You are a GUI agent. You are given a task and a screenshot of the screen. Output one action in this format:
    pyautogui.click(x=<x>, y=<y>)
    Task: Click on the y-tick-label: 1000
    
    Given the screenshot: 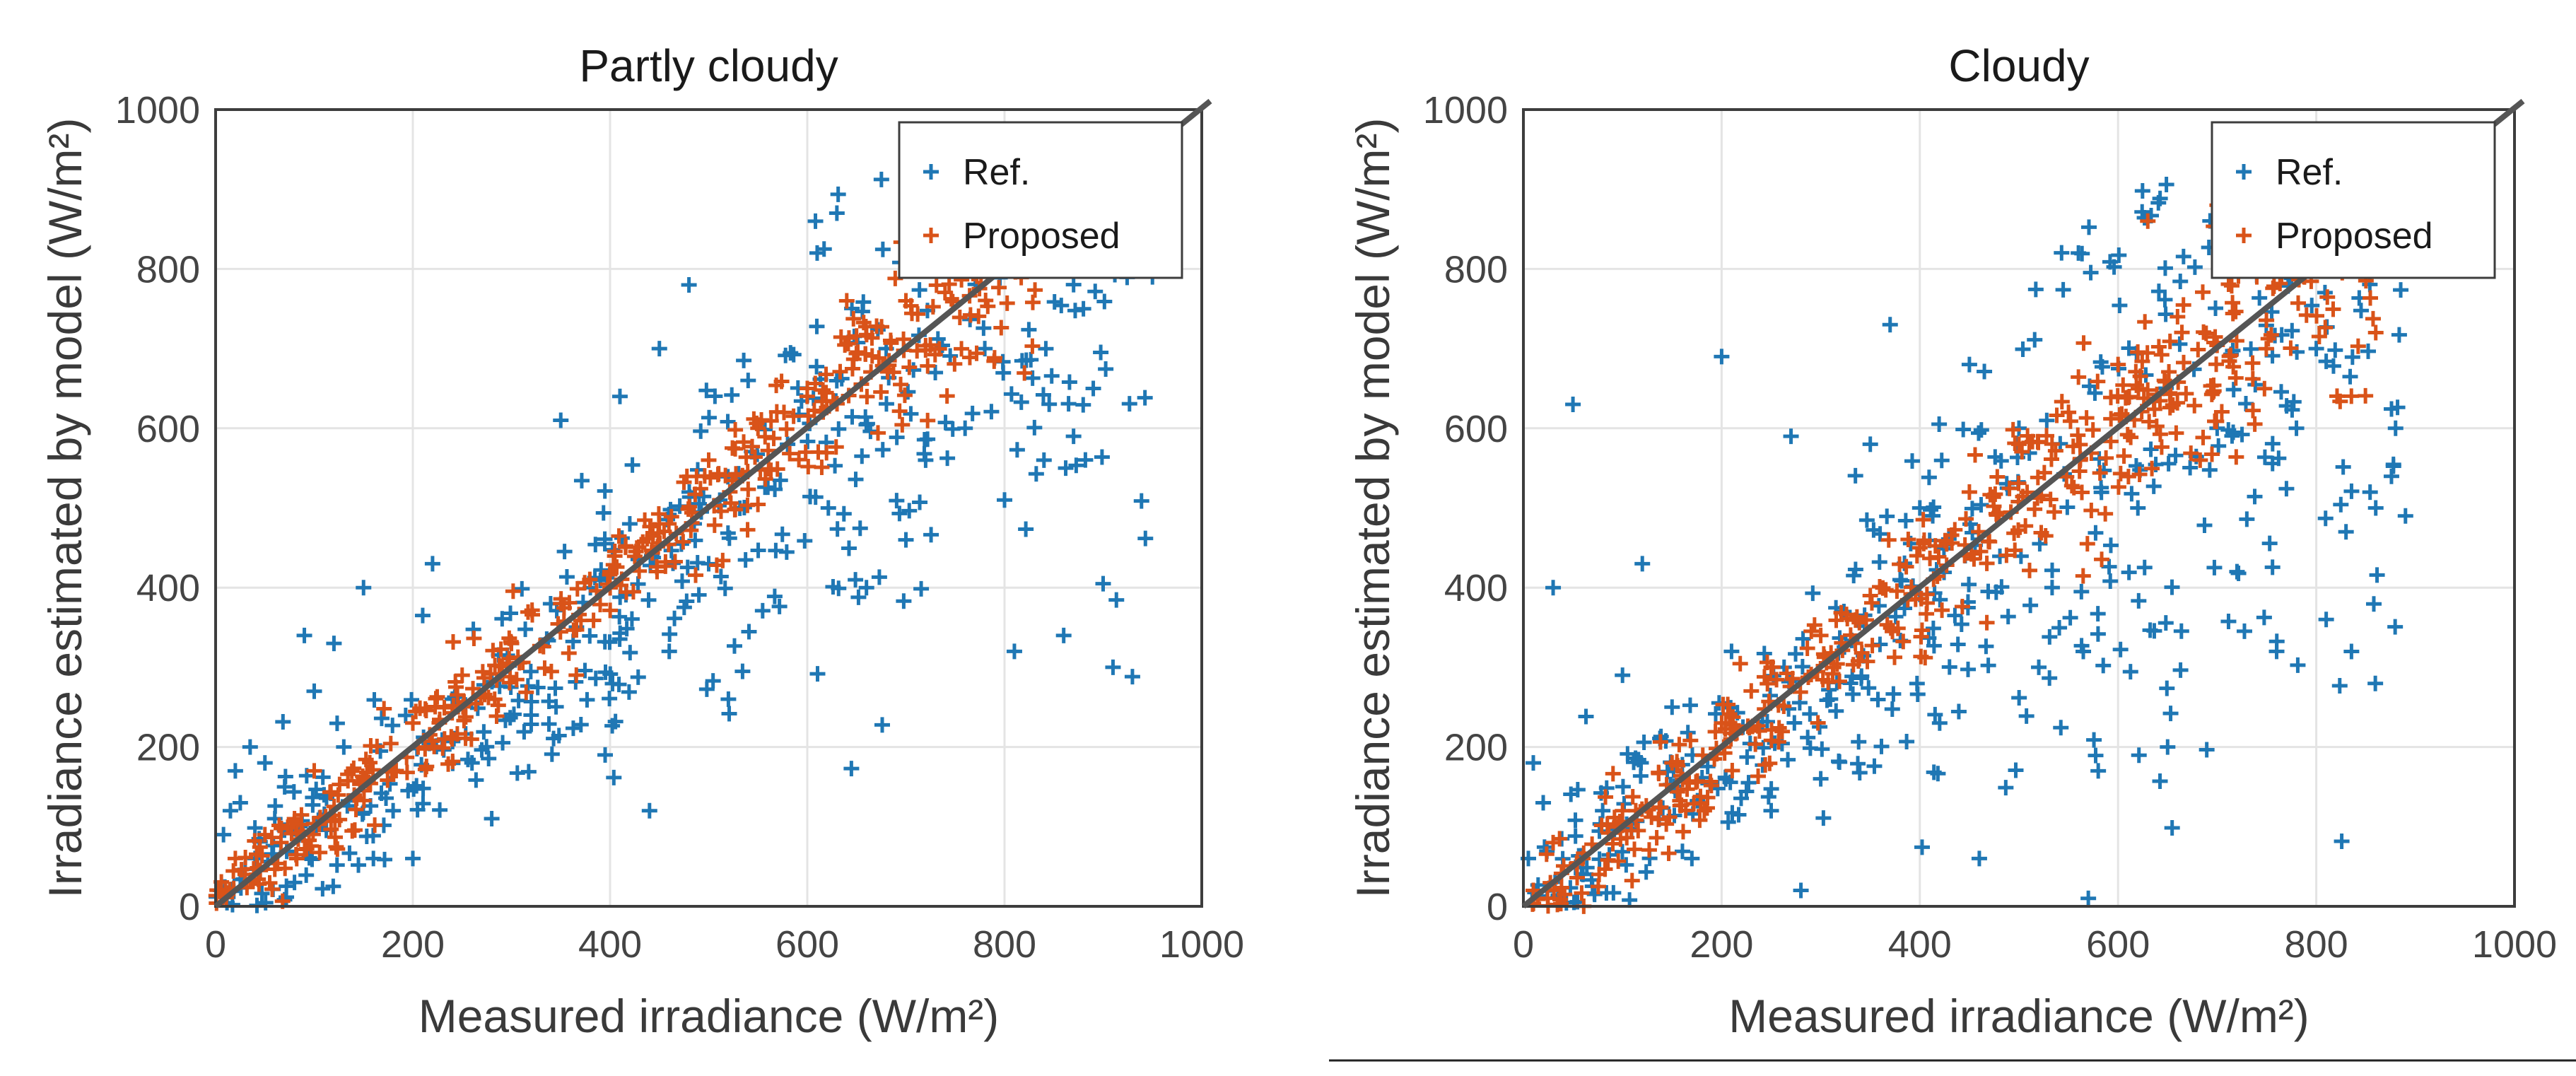 What is the action you would take?
    pyautogui.click(x=1465, y=110)
    